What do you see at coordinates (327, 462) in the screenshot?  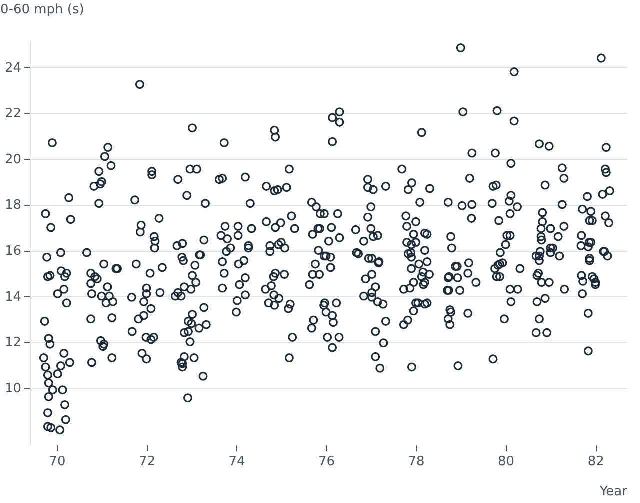 I see `x-tick-label: 76` at bounding box center [327, 462].